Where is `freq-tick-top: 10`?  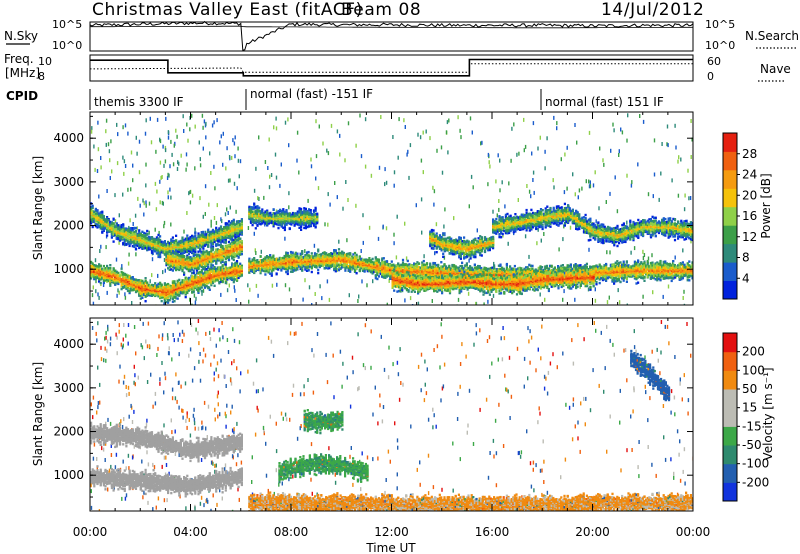
freq-tick-top: 10 is located at coordinates (45, 61).